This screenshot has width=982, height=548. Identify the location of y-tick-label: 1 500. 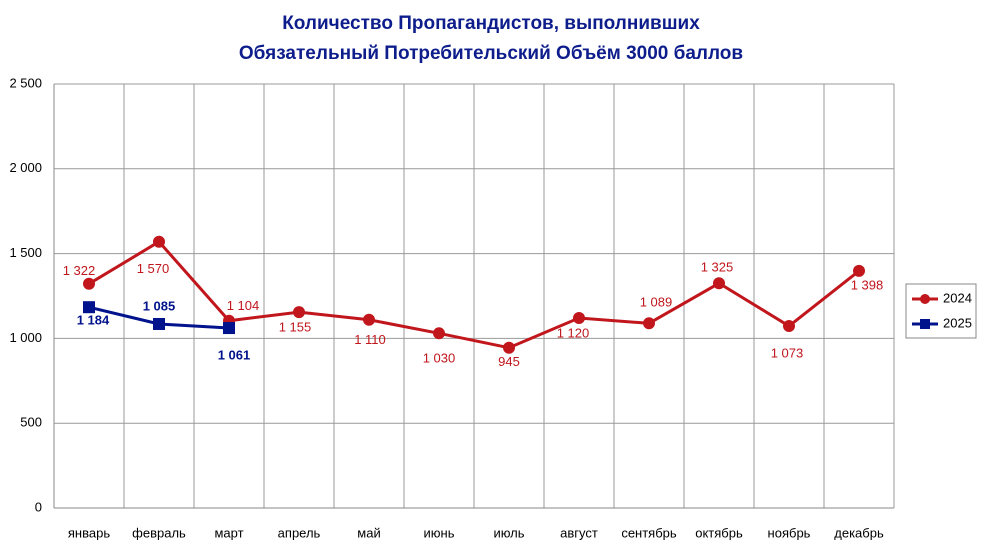
(25, 252).